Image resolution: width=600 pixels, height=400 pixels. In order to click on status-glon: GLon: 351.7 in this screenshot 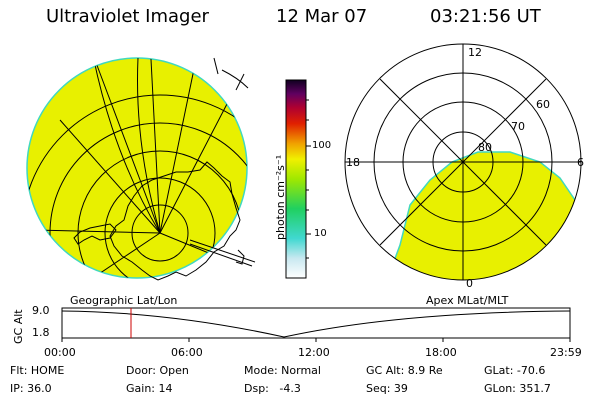, I will do `click(517, 388)`.